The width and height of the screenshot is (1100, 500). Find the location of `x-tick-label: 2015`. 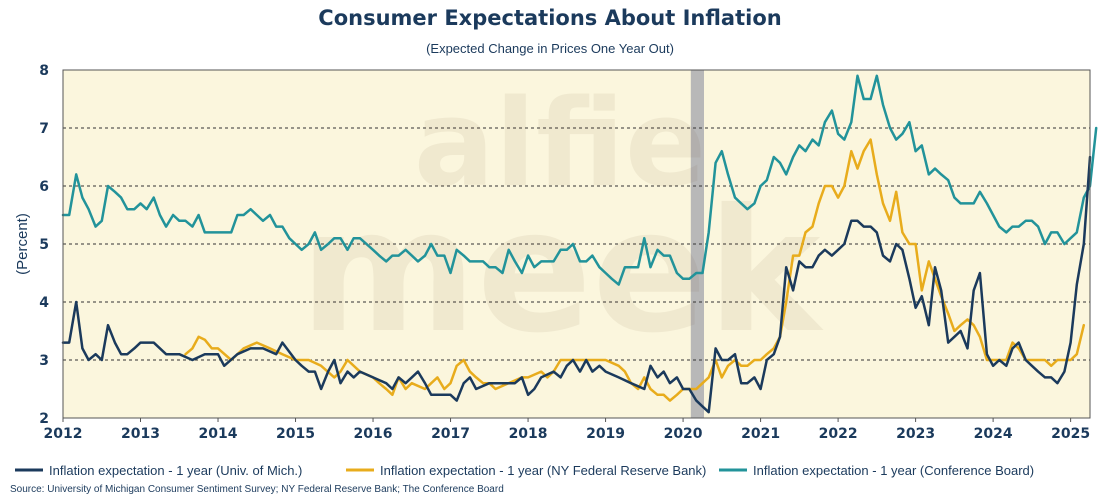

x-tick-label: 2015 is located at coordinates (295, 434).